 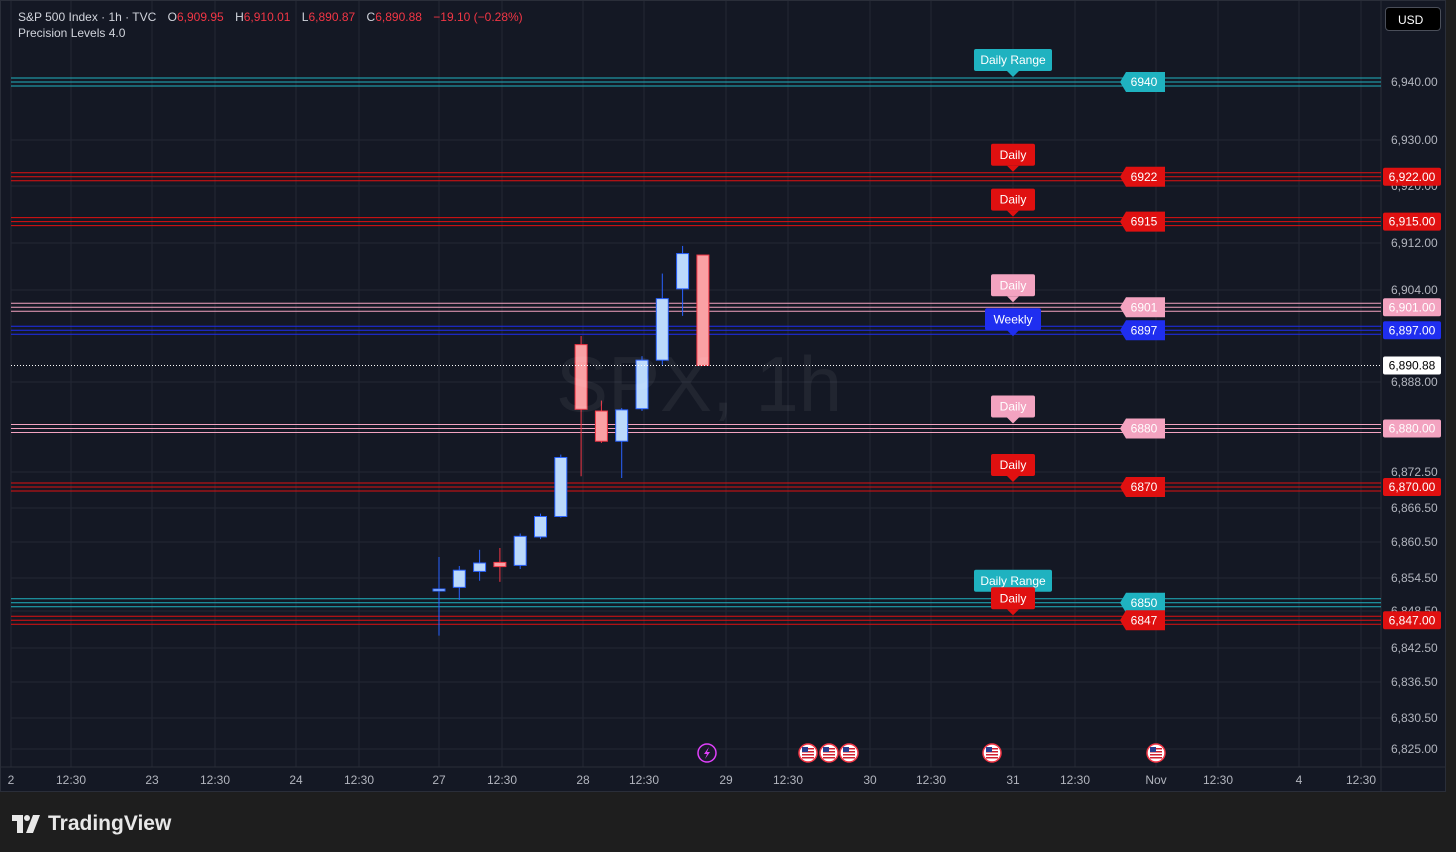 I want to click on y-tick-label: 6,888.00, so click(x=1414, y=382).